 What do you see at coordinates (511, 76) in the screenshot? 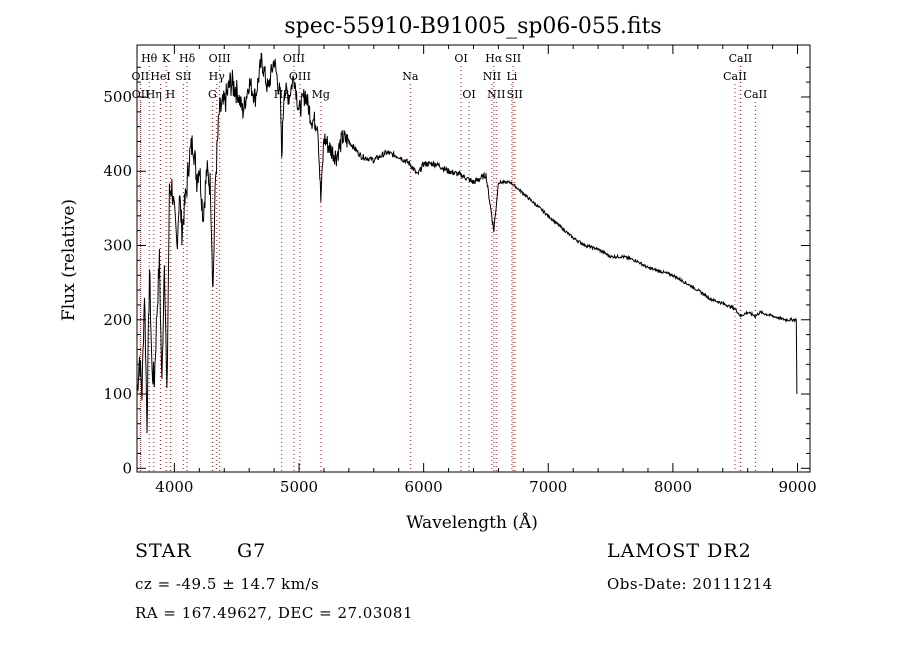
I see `line-marker-label: Li` at bounding box center [511, 76].